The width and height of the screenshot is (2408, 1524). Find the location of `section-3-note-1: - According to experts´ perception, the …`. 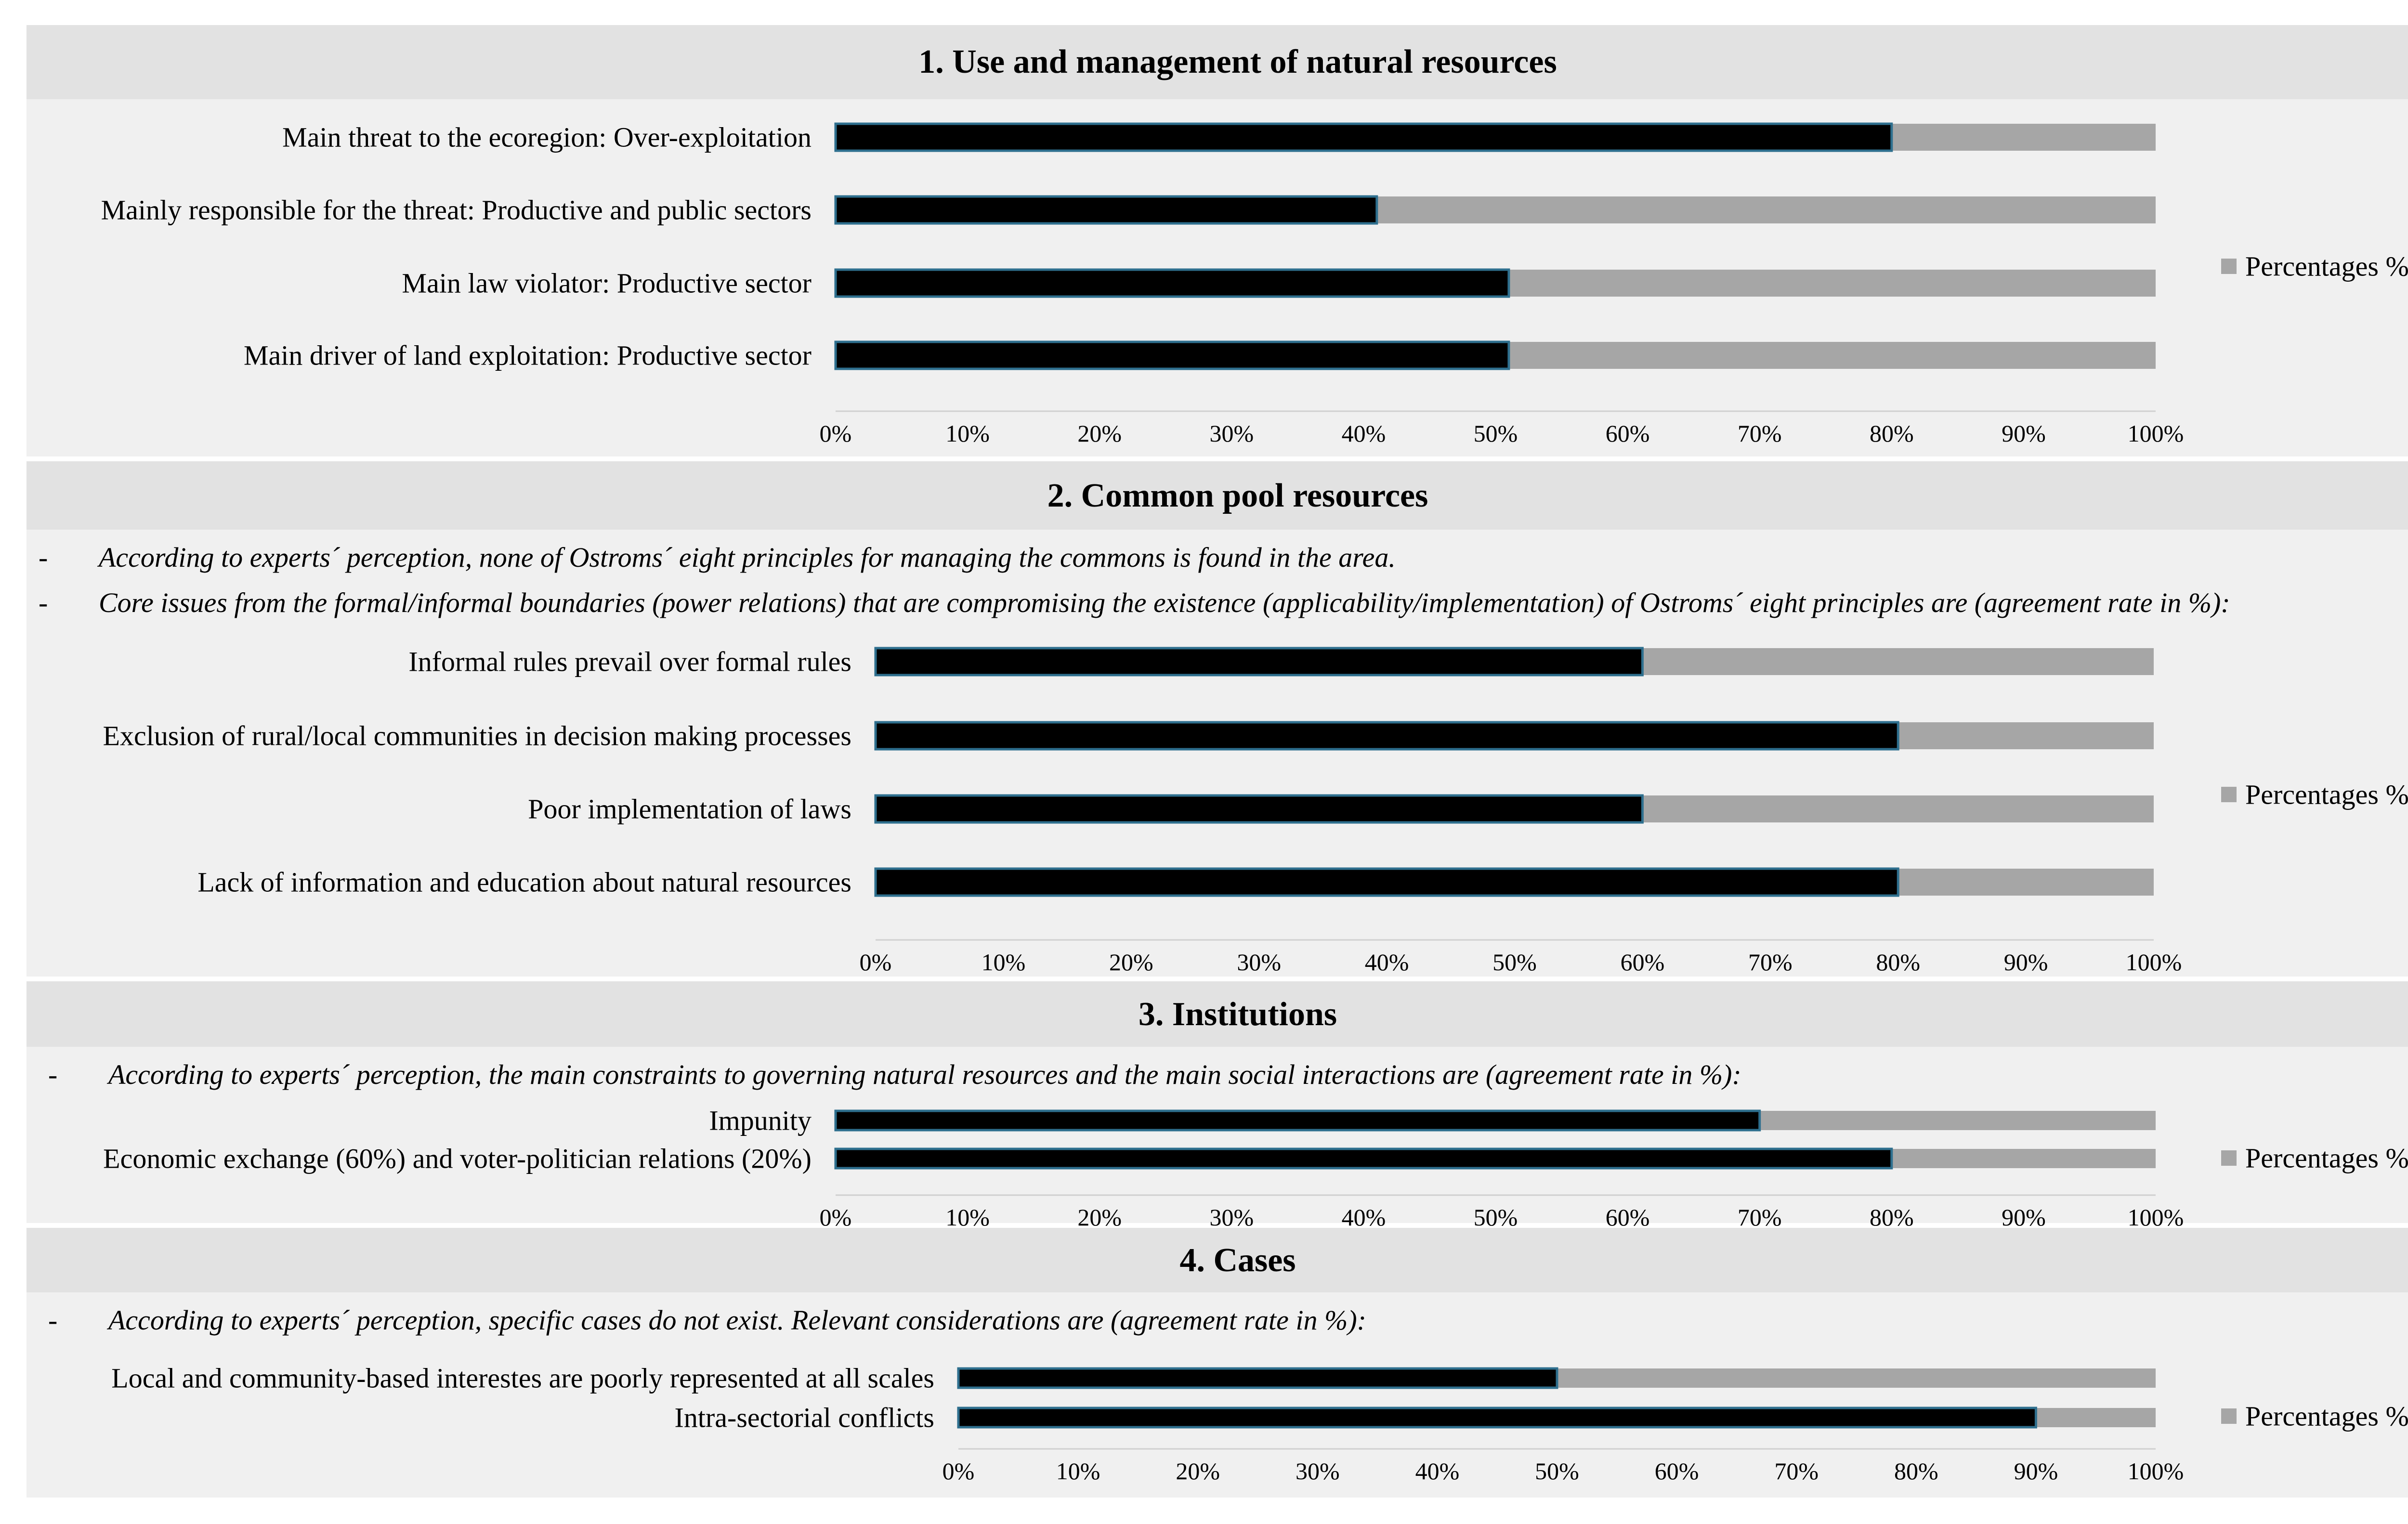

section-3-note-1: - According to experts´ perception, the … is located at coordinates (894, 1074).